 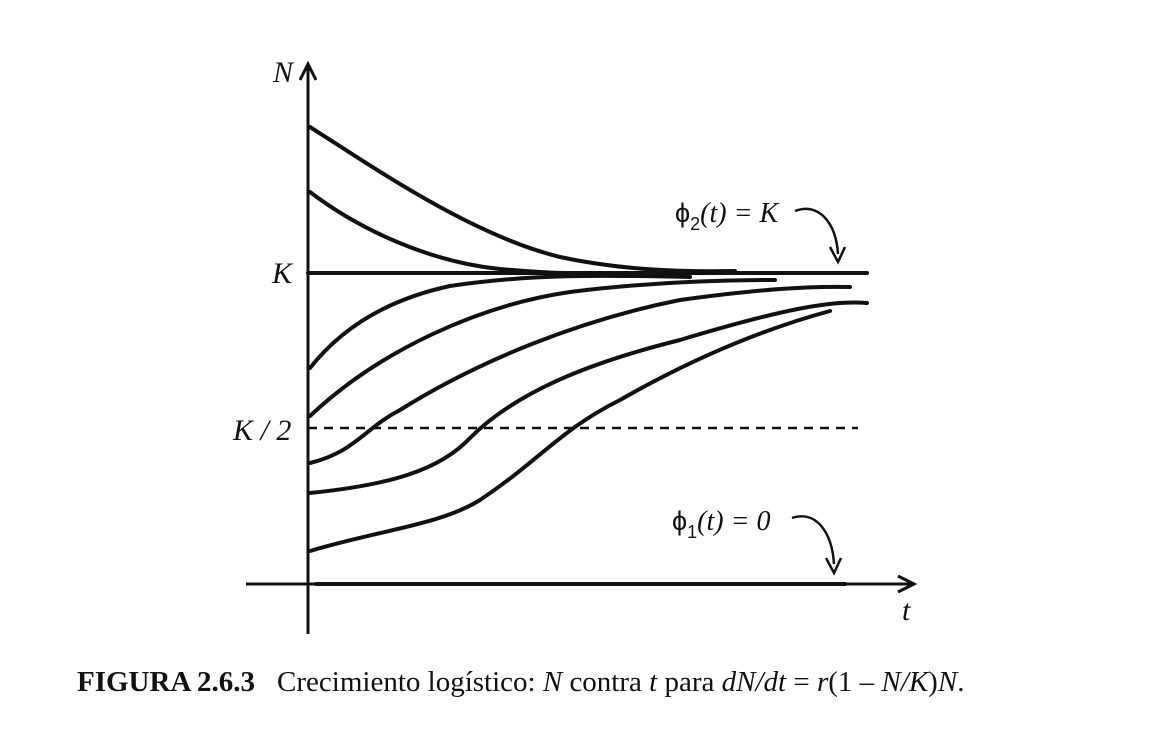 What do you see at coordinates (721, 524) in the screenshot?
I see `phi1-label: ϕ1(t) = 0` at bounding box center [721, 524].